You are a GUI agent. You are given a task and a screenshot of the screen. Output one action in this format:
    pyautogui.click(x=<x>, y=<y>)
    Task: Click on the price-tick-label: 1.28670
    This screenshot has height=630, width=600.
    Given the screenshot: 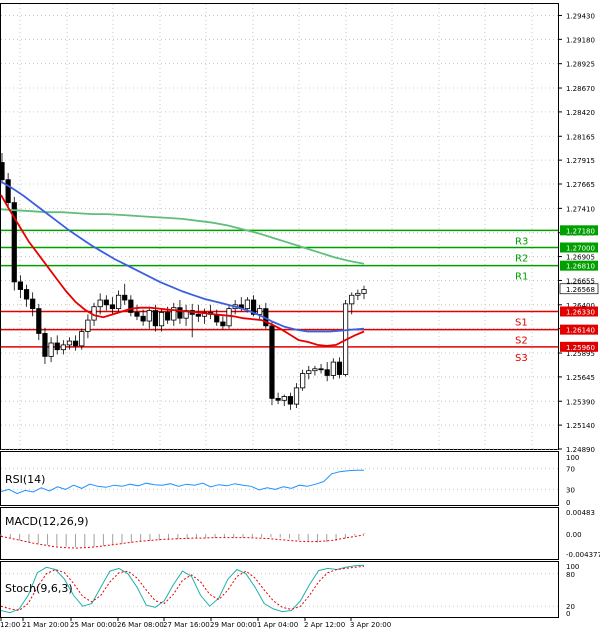 What is the action you would take?
    pyautogui.click(x=580, y=89)
    